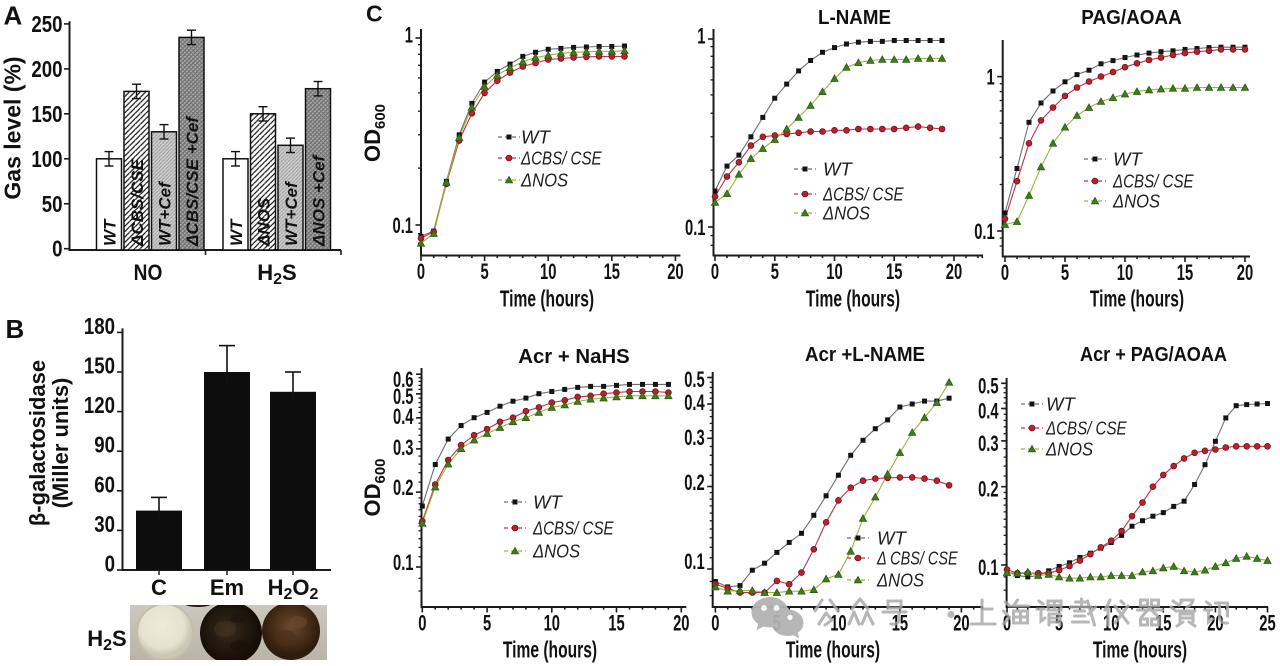 This screenshot has width=1280, height=666. I want to click on svg-text: 90, so click(104, 445).